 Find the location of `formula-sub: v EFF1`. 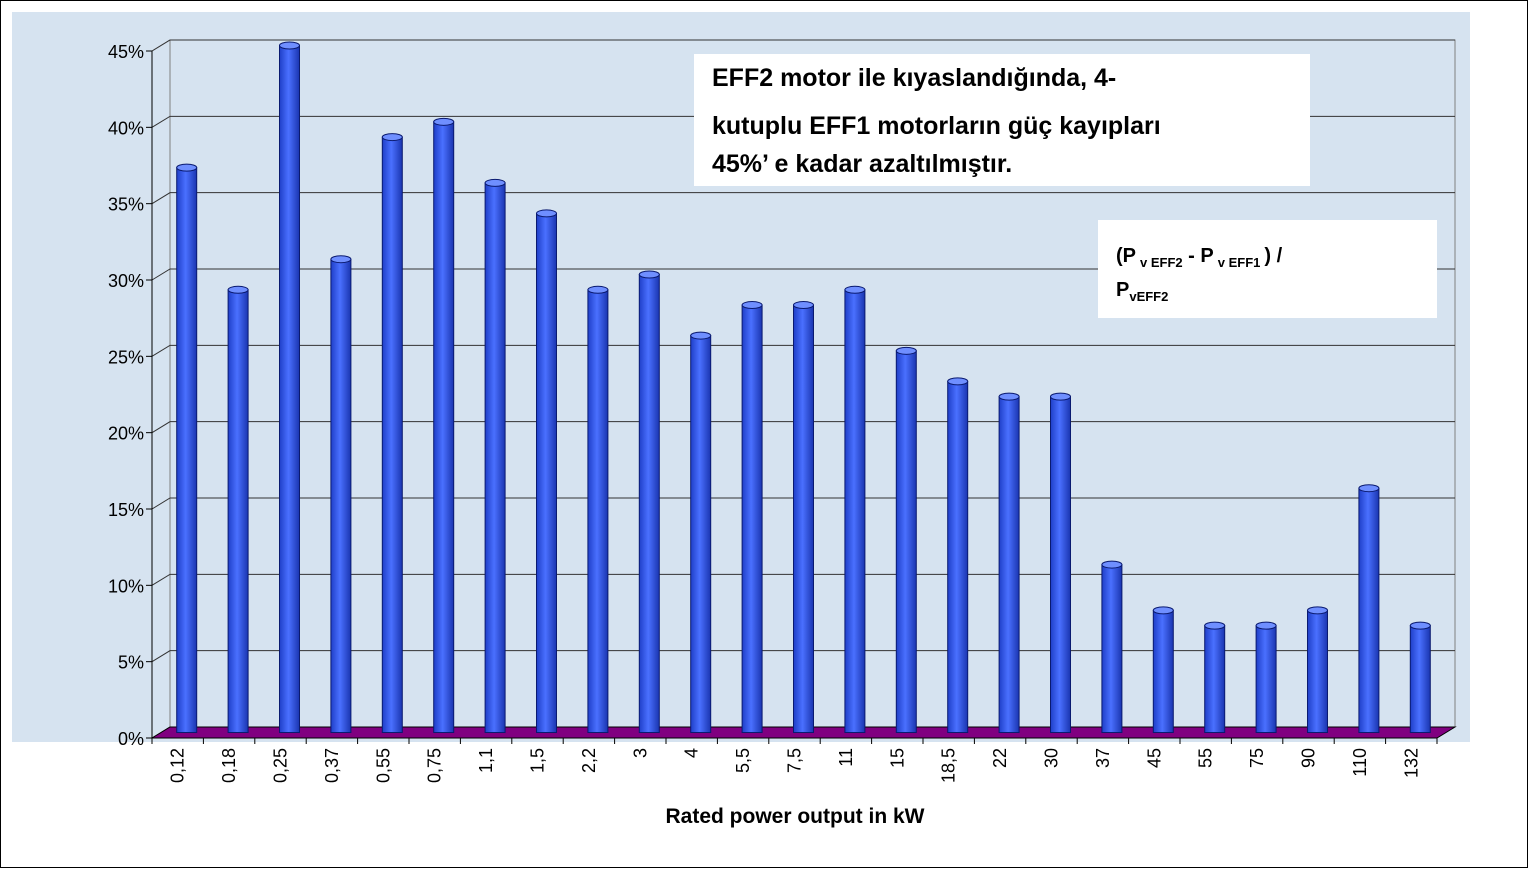

formula-sub: v EFF1 is located at coordinates (1239, 262).